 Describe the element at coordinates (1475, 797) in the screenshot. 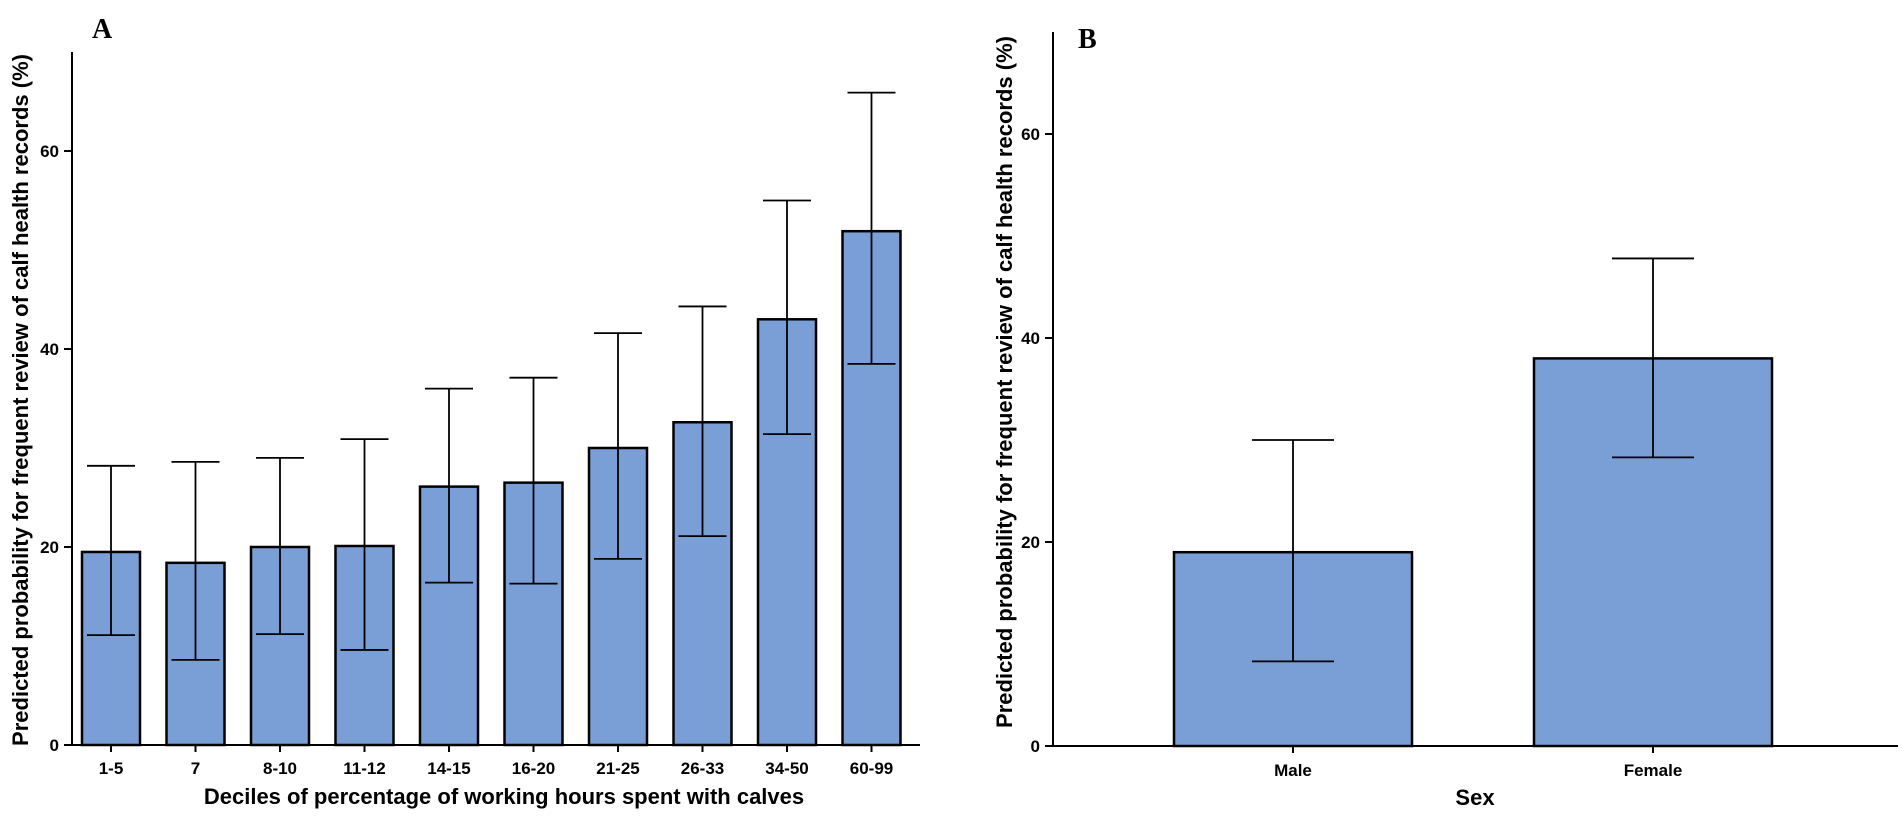

I see `panel-b-x-axis-title: Sex` at that location.